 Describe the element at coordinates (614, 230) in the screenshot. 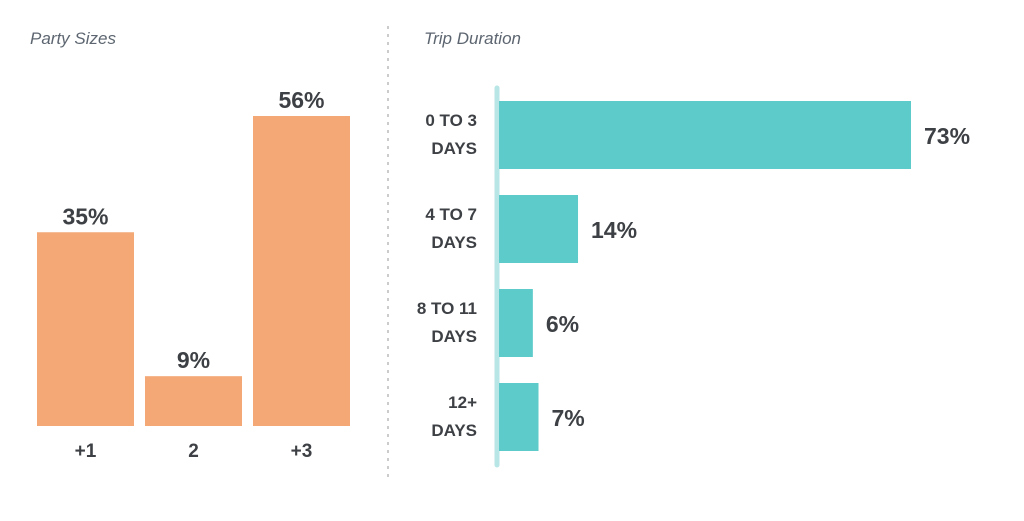

I see `trip-value-label-4-to-7-days: 14%` at that location.